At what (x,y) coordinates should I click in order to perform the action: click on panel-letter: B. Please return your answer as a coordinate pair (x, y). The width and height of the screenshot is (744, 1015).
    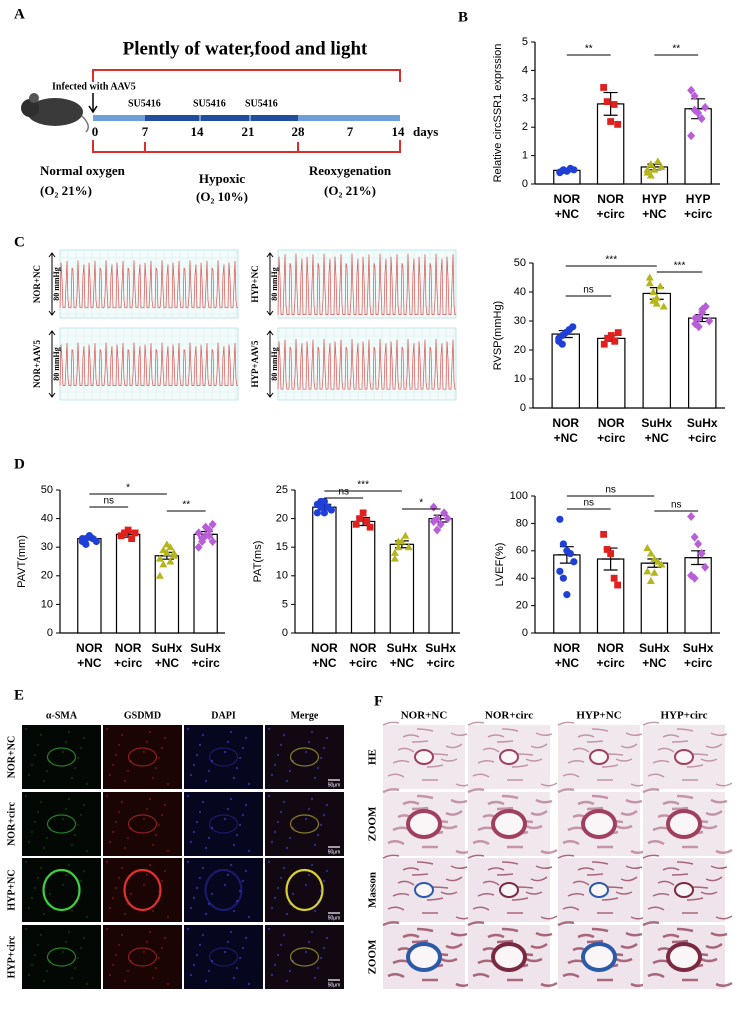
    Looking at the image, I should click on (463, 17).